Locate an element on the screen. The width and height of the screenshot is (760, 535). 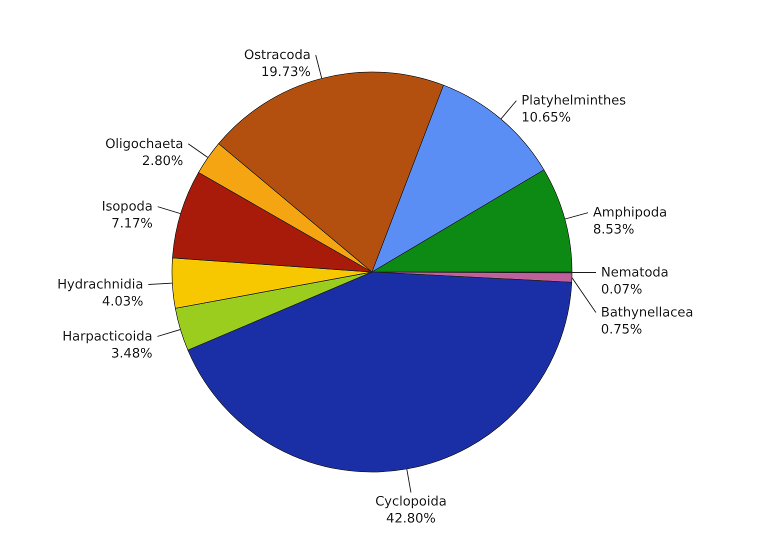
slice-label: Isopoda is located at coordinates (127, 207).